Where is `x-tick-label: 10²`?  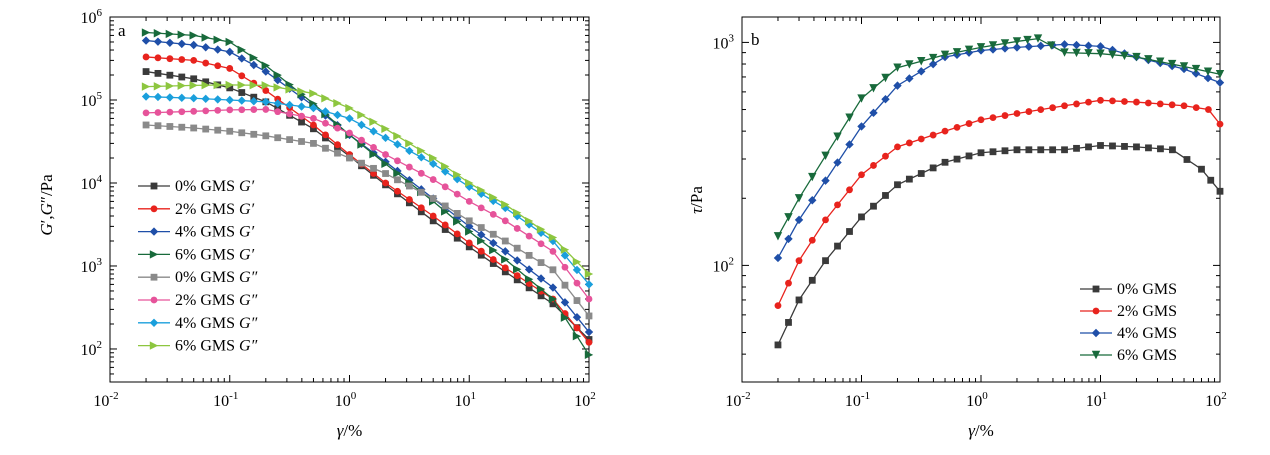 x-tick-label: 10² is located at coordinates (1216, 400).